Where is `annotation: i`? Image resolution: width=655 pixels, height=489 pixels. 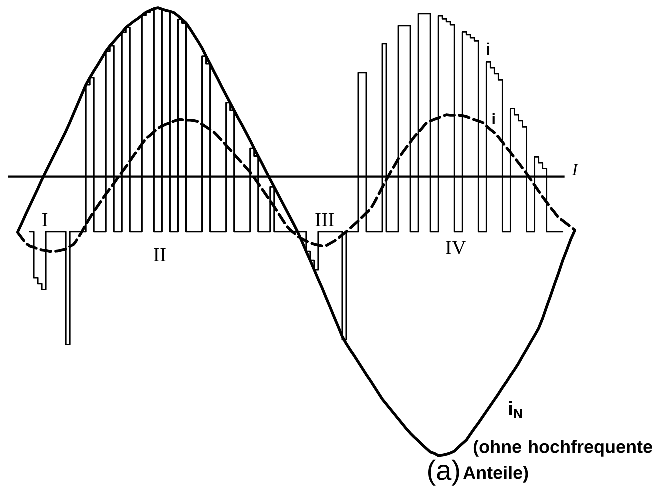 annotation: i is located at coordinates (493, 119).